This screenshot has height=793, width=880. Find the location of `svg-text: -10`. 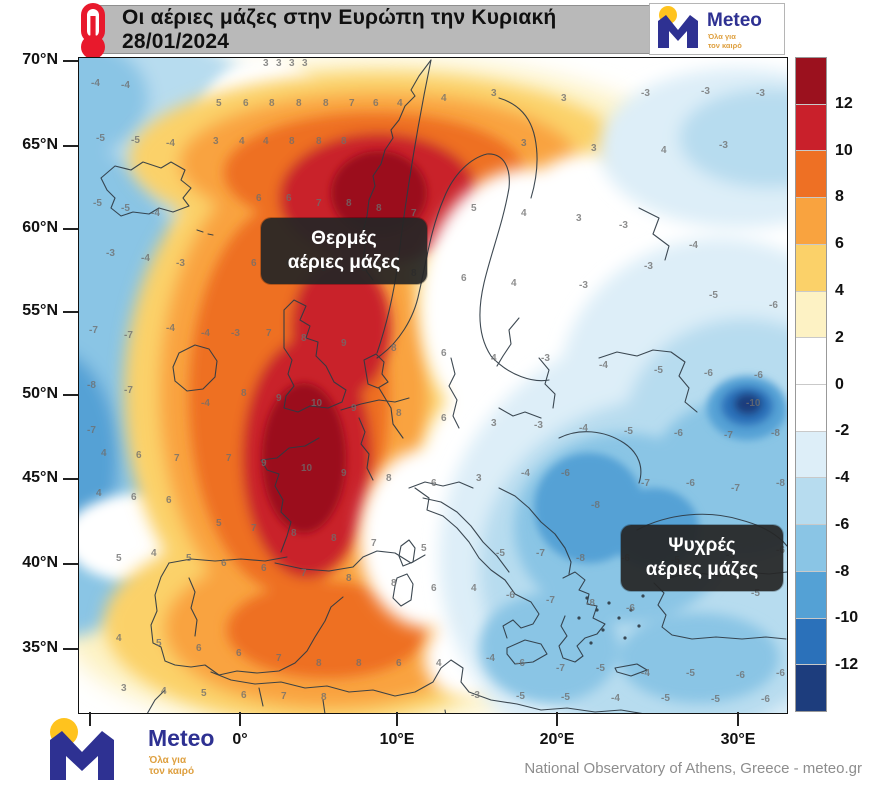

svg-text: -10 is located at coordinates (753, 403).